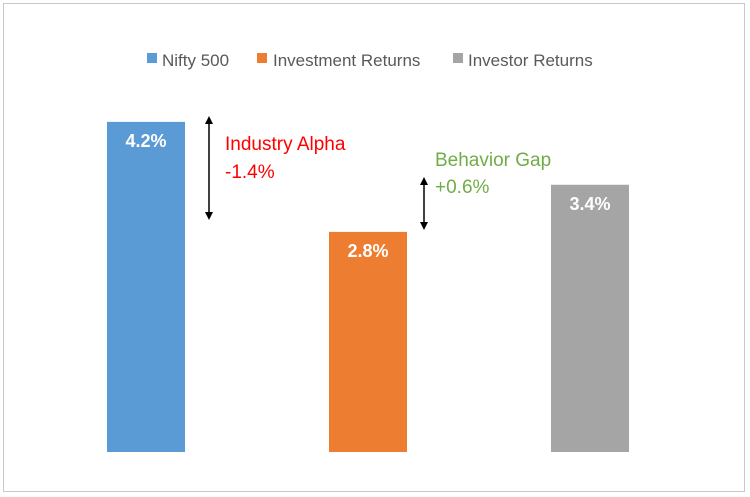 Image resolution: width=750 pixels, height=497 pixels. What do you see at coordinates (250, 172) in the screenshot?
I see `industry-alpha-value: -1.4%` at bounding box center [250, 172].